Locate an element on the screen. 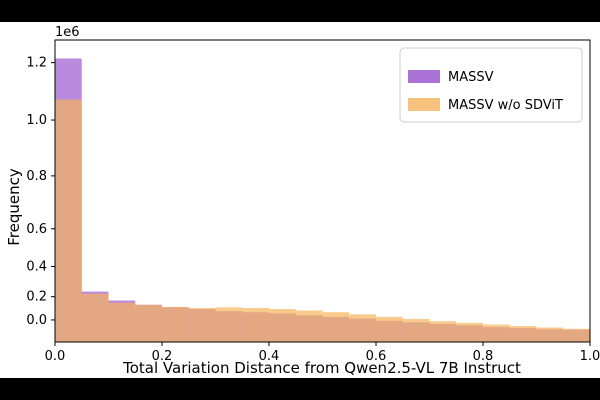 The height and width of the screenshot is (400, 600). x-tick-label: 0.8 is located at coordinates (483, 356).